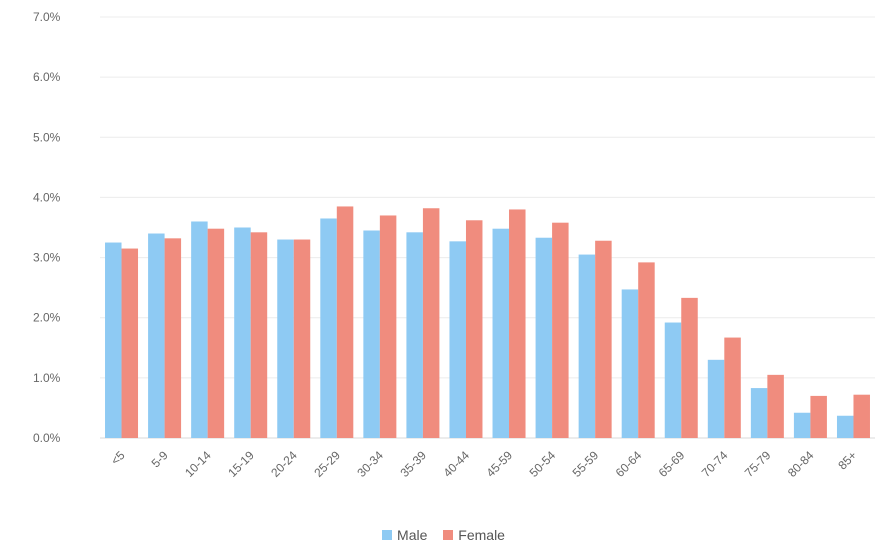 The width and height of the screenshot is (887, 554). What do you see at coordinates (629, 464) in the screenshot?
I see `x-tick-label: 60-64` at bounding box center [629, 464].